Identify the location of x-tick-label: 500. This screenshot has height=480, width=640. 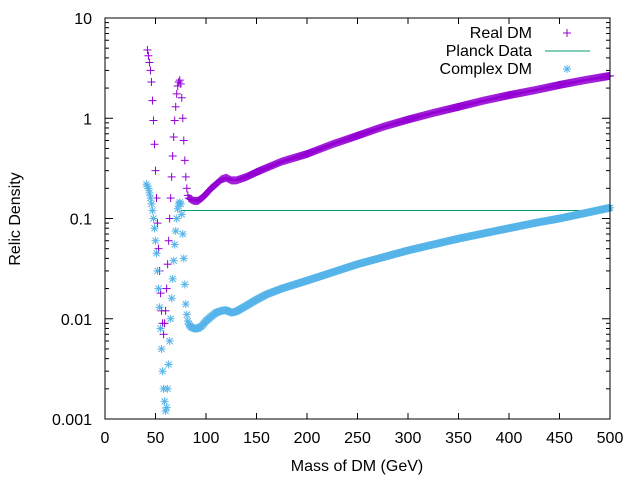
(610, 438).